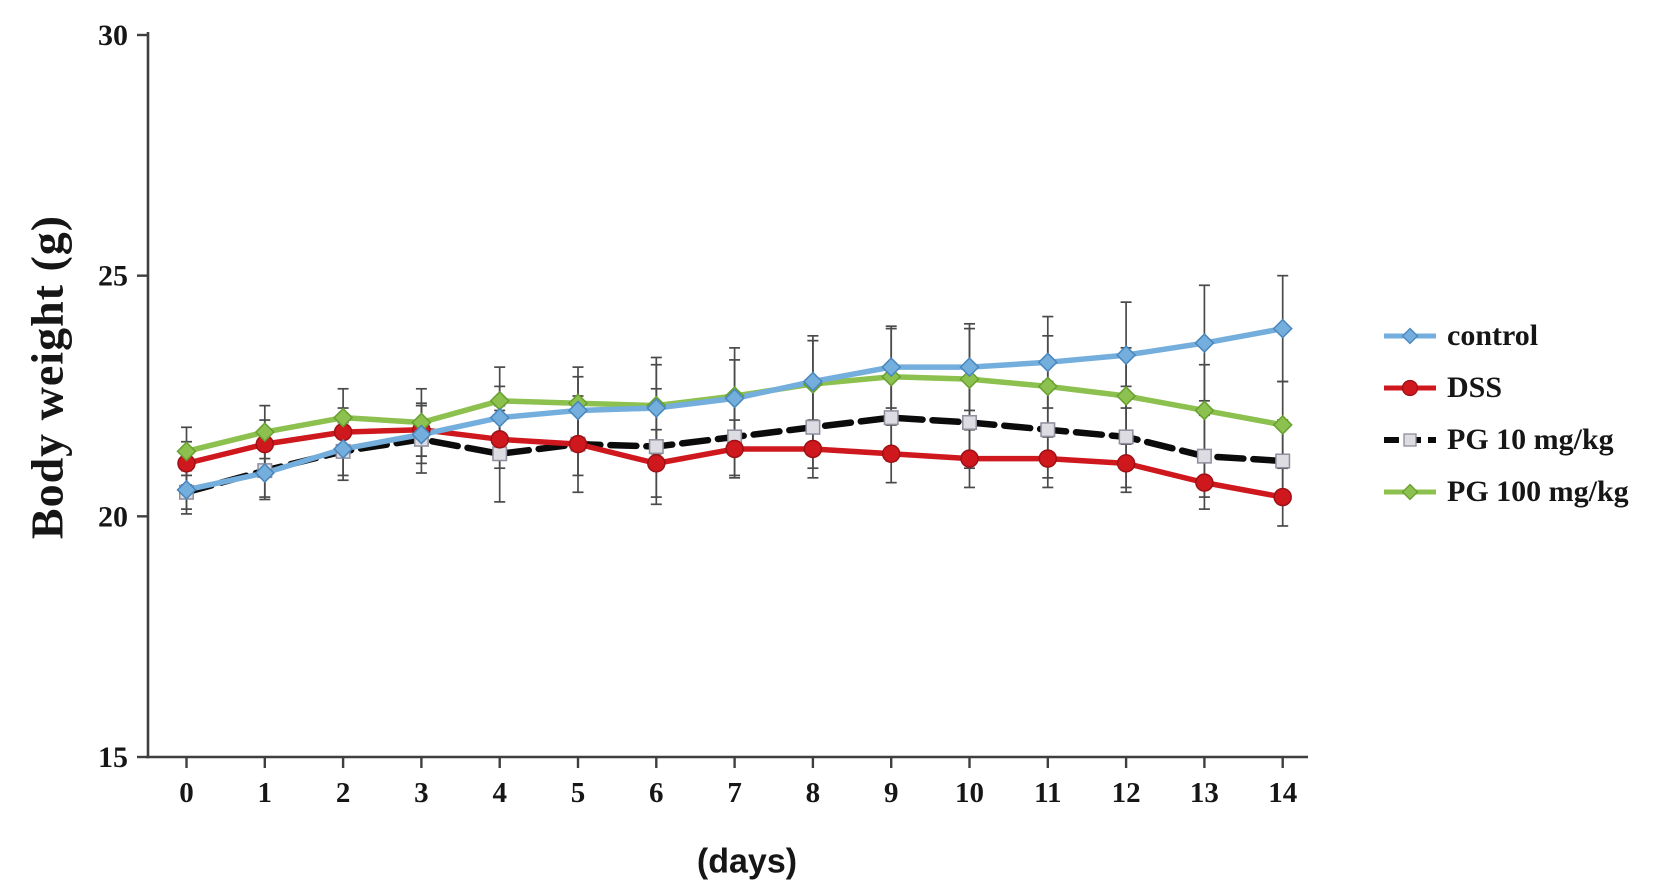  What do you see at coordinates (747, 861) in the screenshot?
I see `x-axis-title: (days)` at bounding box center [747, 861].